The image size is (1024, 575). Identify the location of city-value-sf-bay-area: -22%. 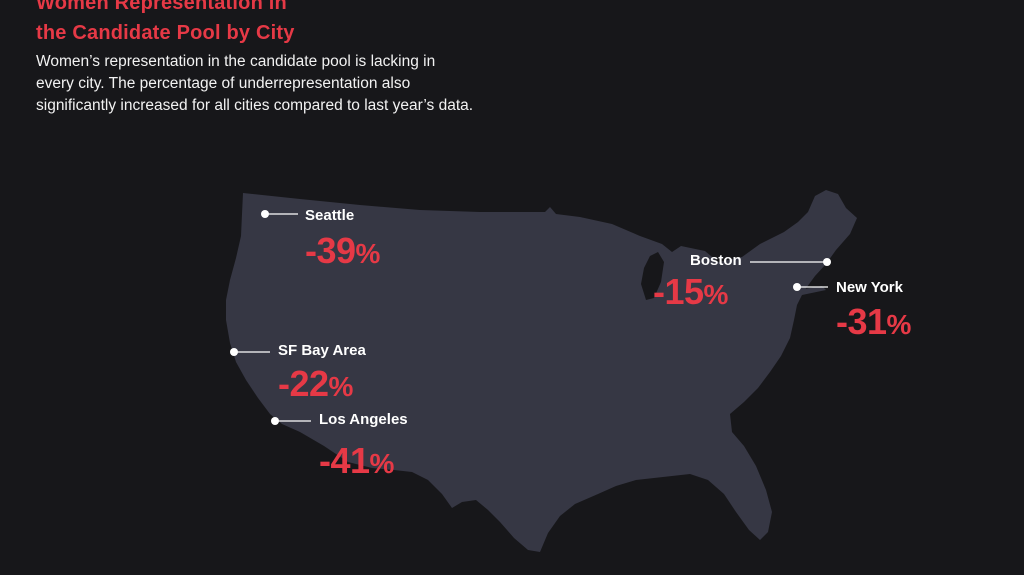
(315, 385).